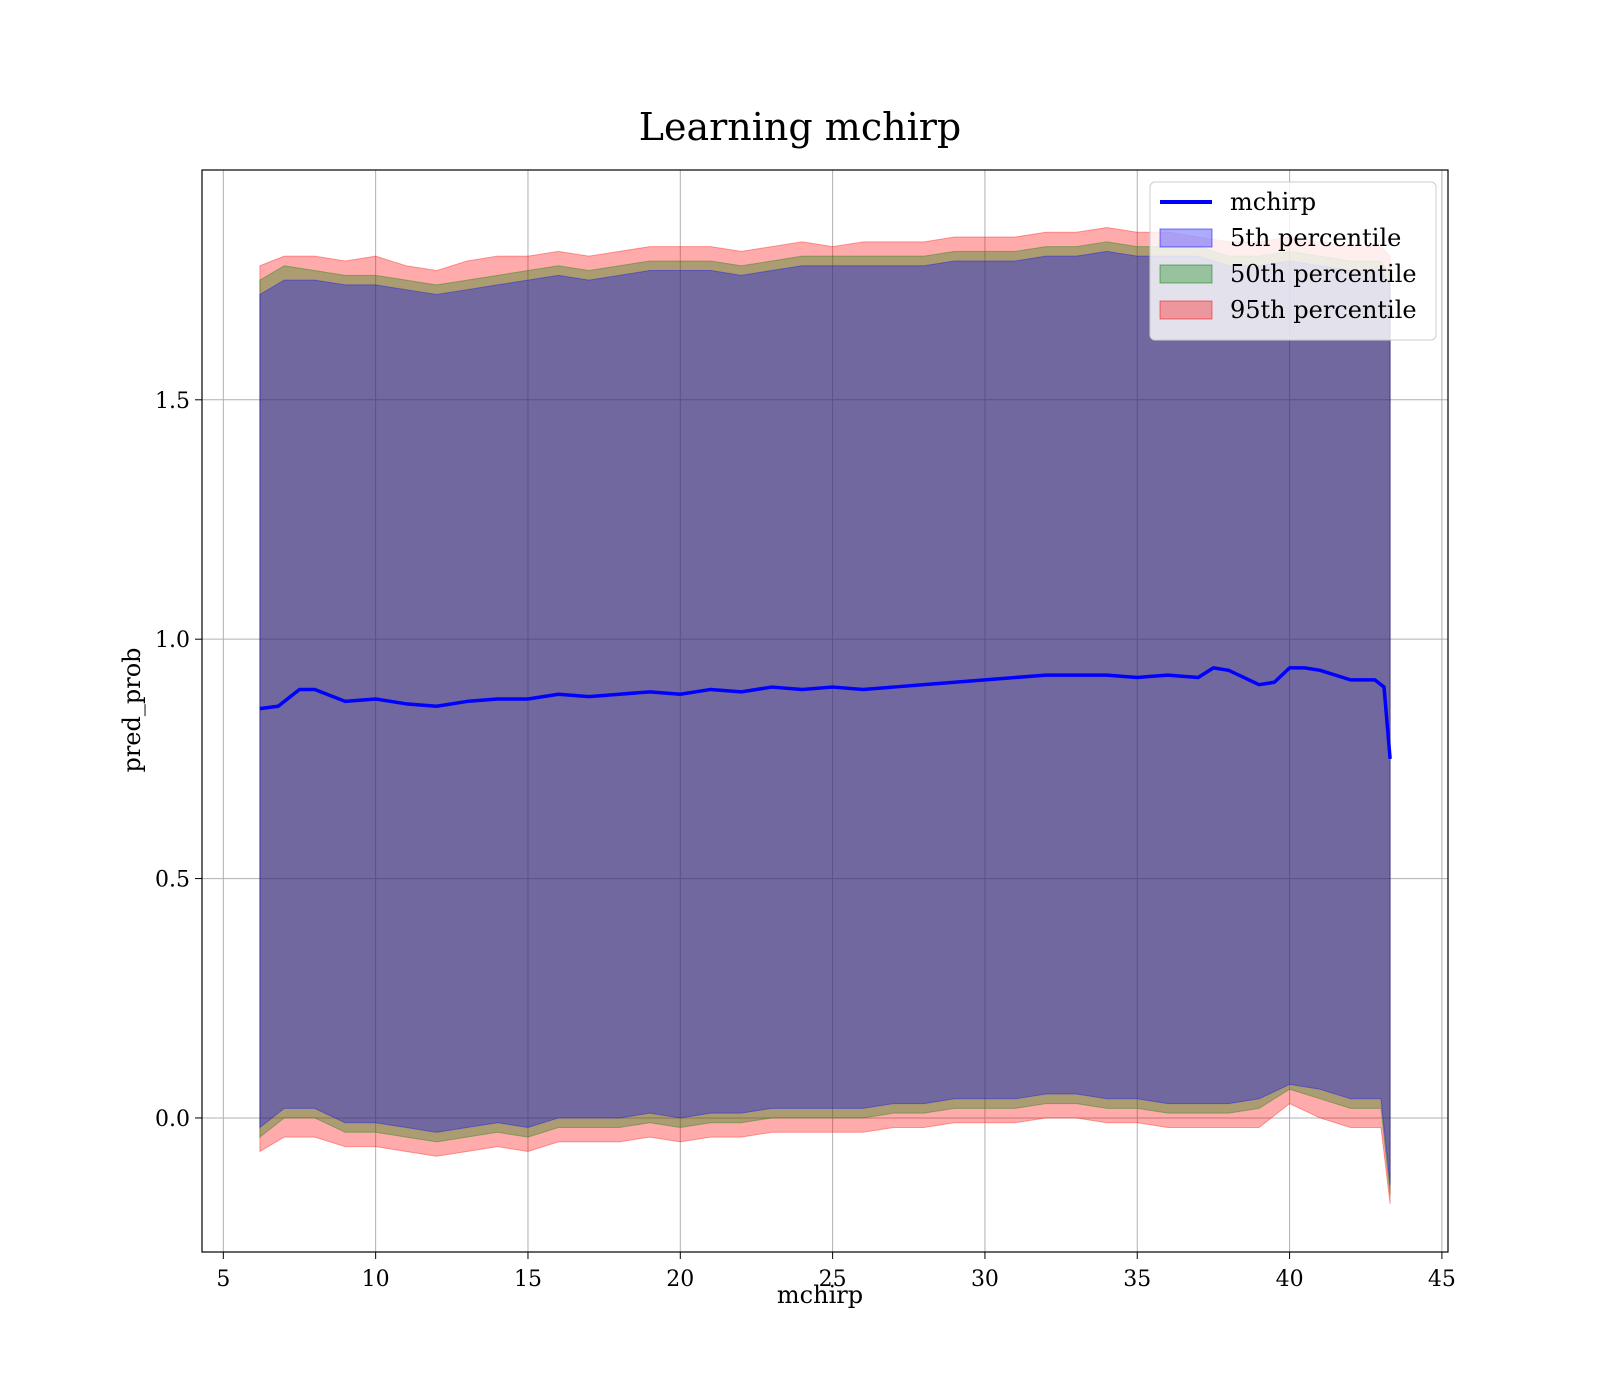  Describe the element at coordinates (800, 127) in the screenshot. I see `chart-title: Learning mchirp` at that location.